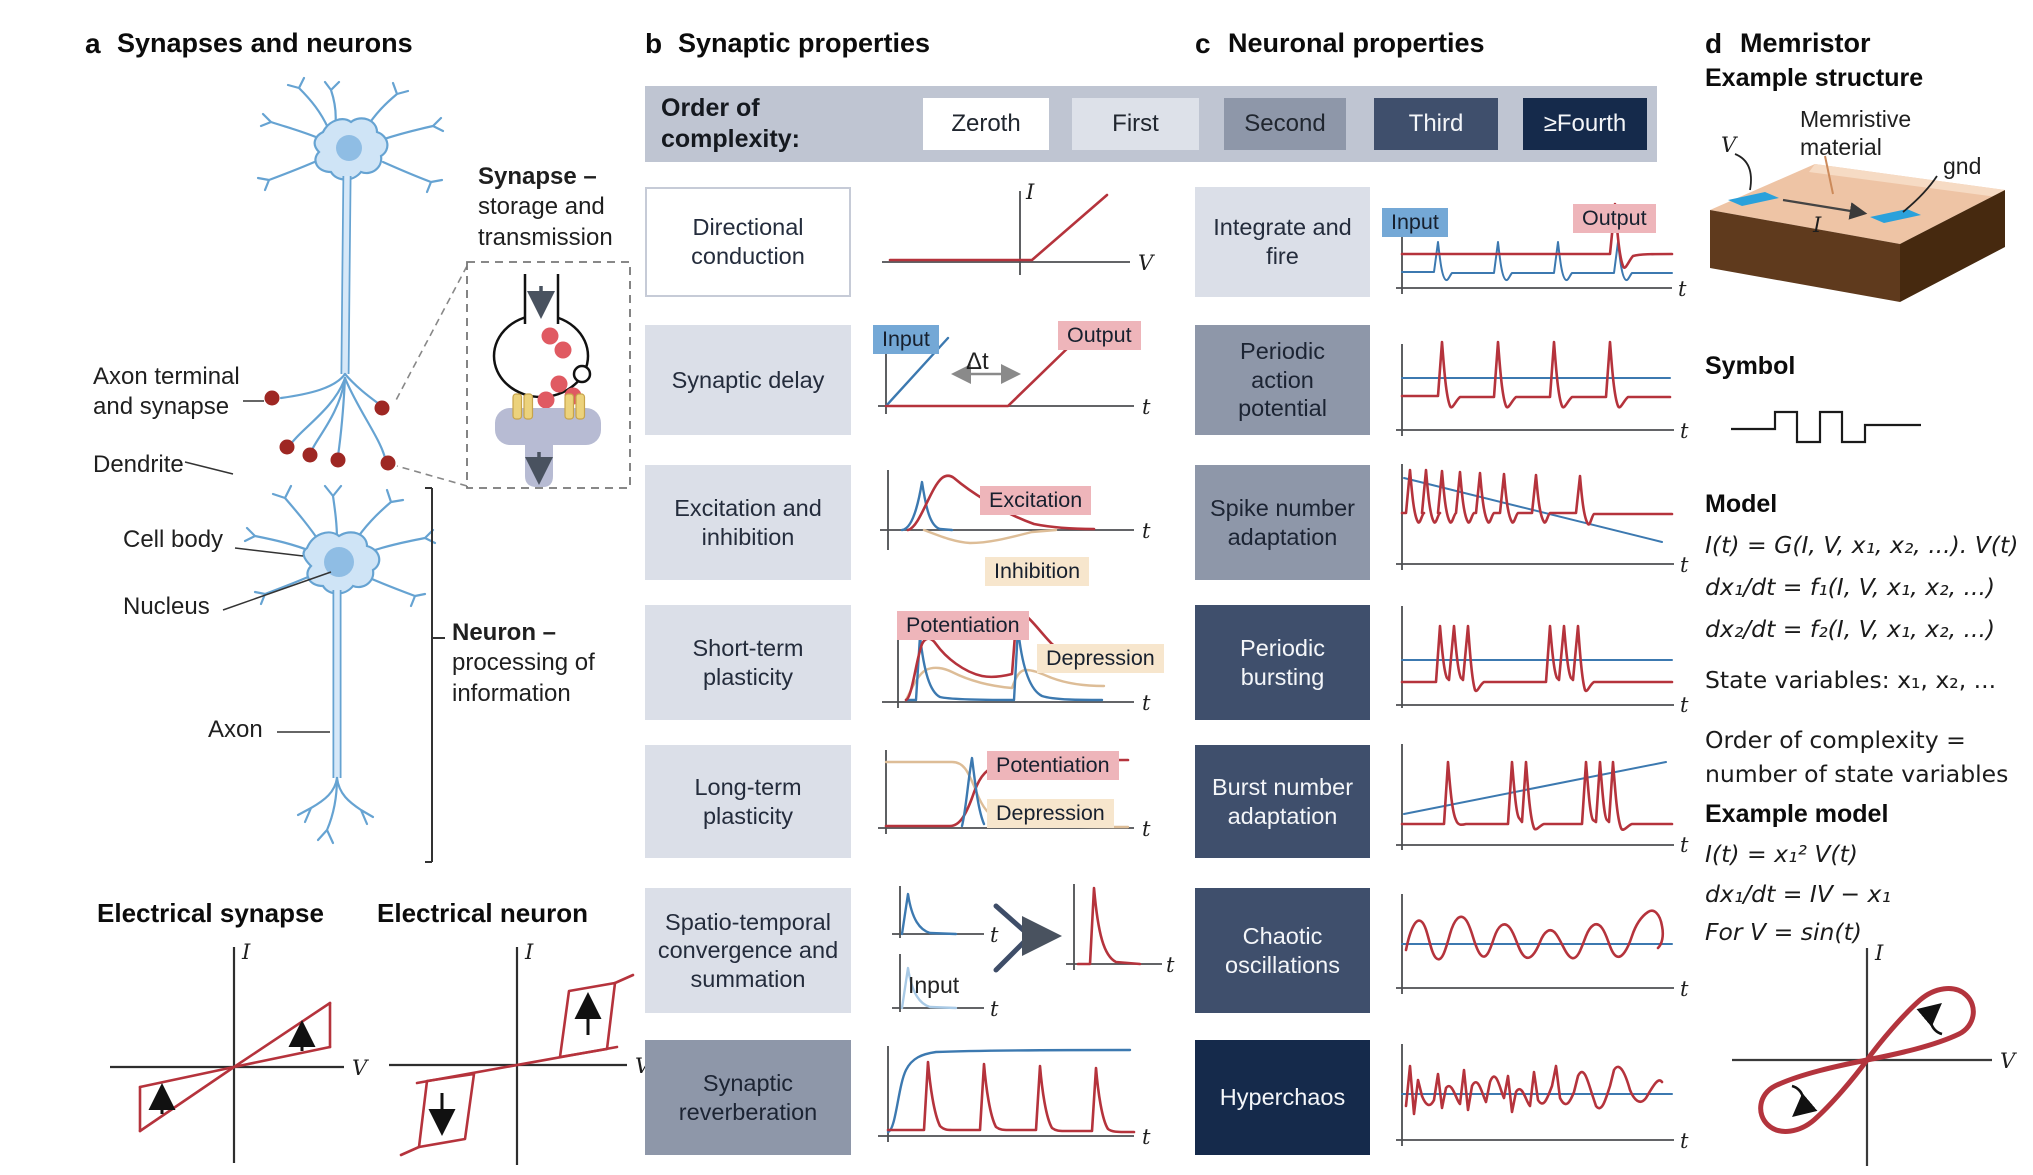 The width and height of the screenshot is (2033, 1175). I want to click on input-spike, so click(973, 792).